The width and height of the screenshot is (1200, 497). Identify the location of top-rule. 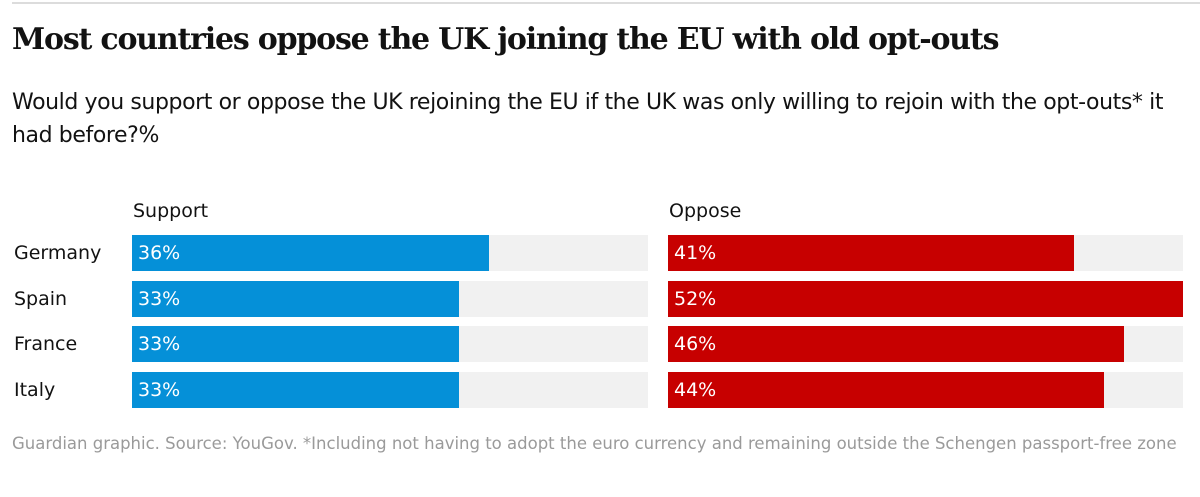
(606, 3).